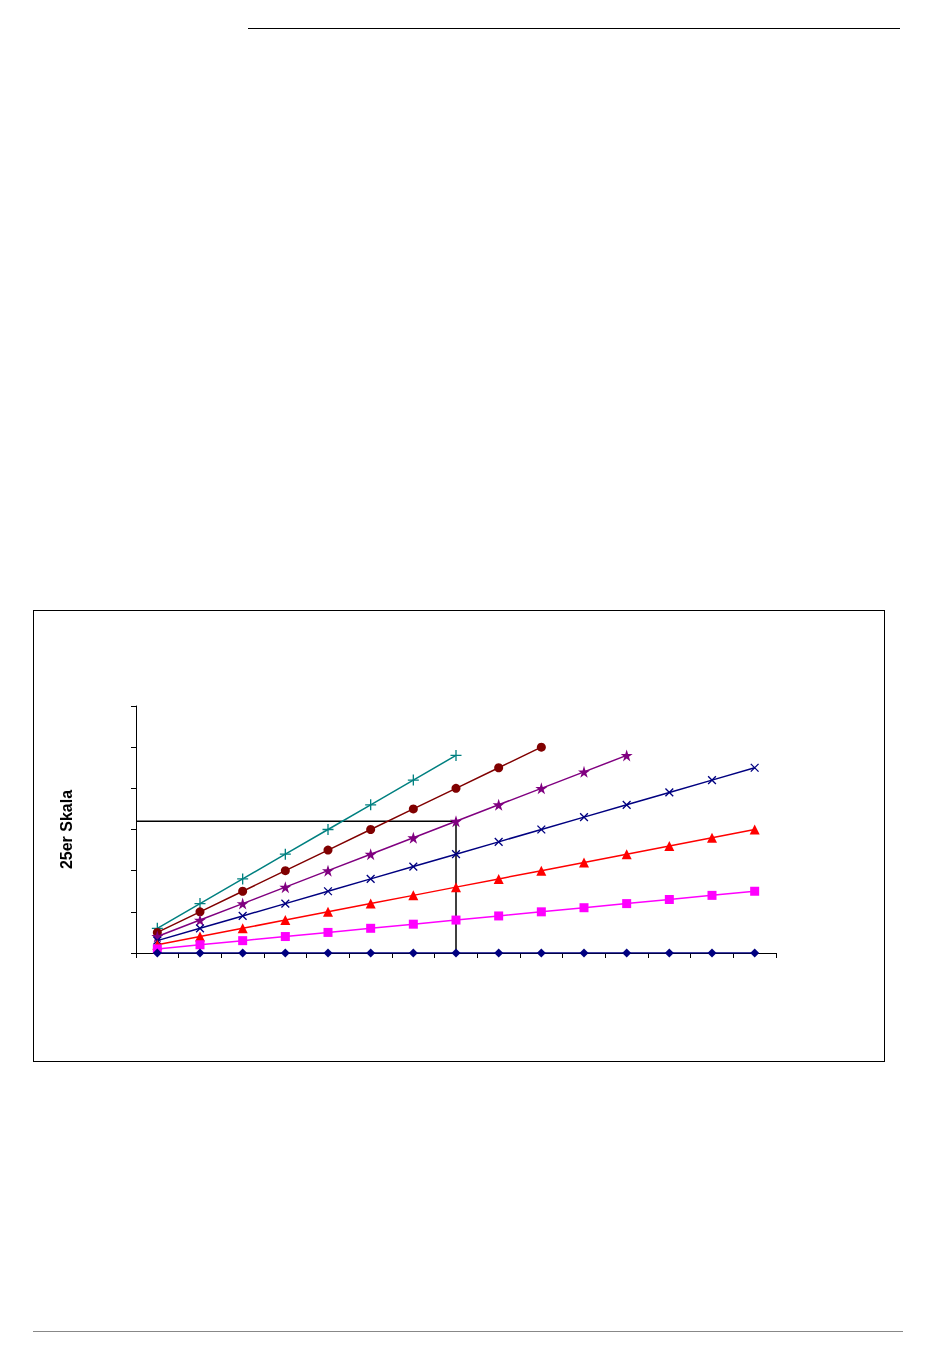 The height and width of the screenshot is (1362, 950). I want to click on y-axis-title: 25er Skala, so click(66, 829).